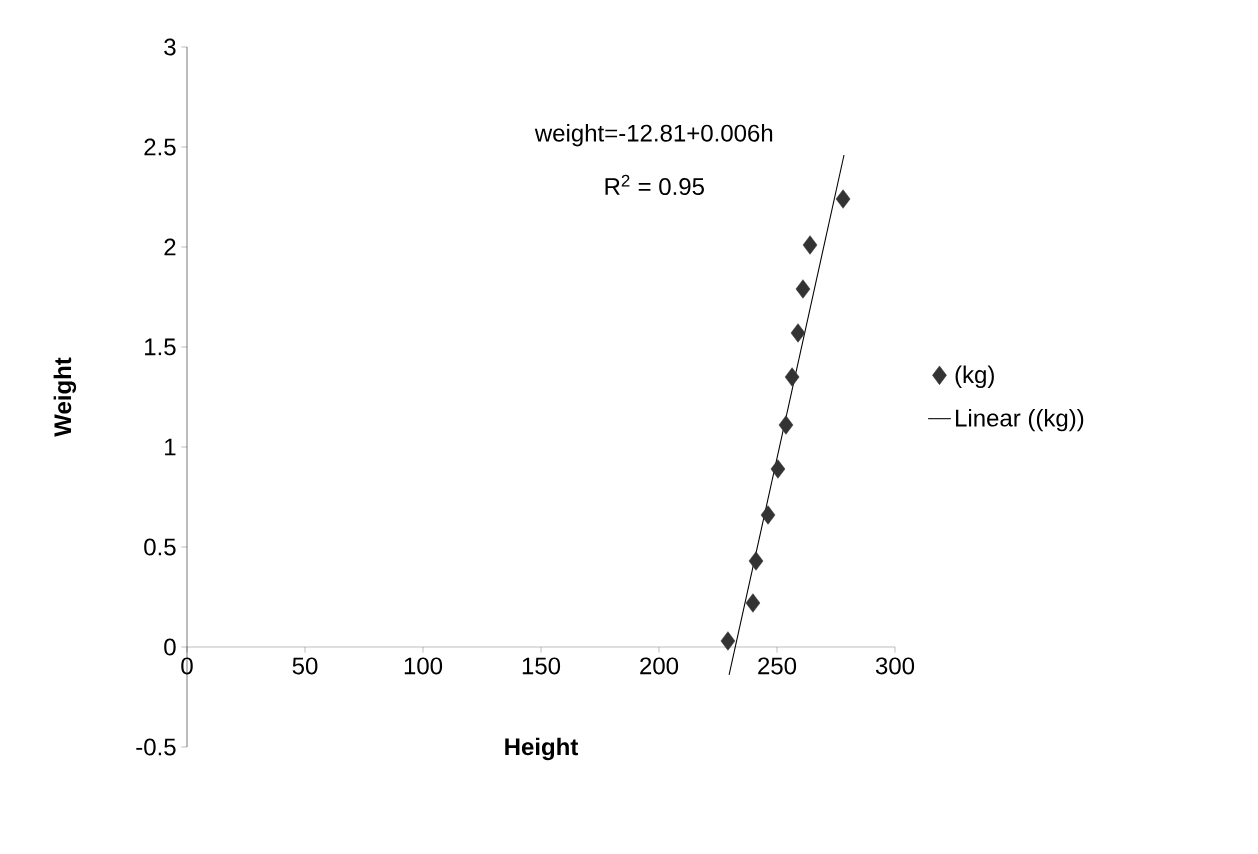 The height and width of the screenshot is (854, 1258). I want to click on legend-label: (kg), so click(974, 376).